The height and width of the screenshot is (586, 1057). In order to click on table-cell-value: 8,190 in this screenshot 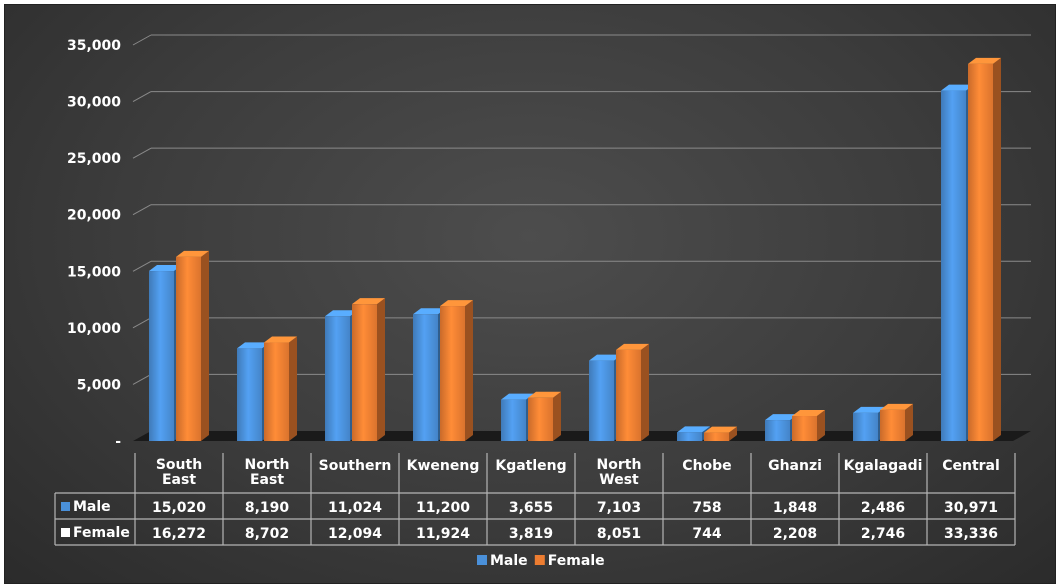, I will do `click(267, 508)`.